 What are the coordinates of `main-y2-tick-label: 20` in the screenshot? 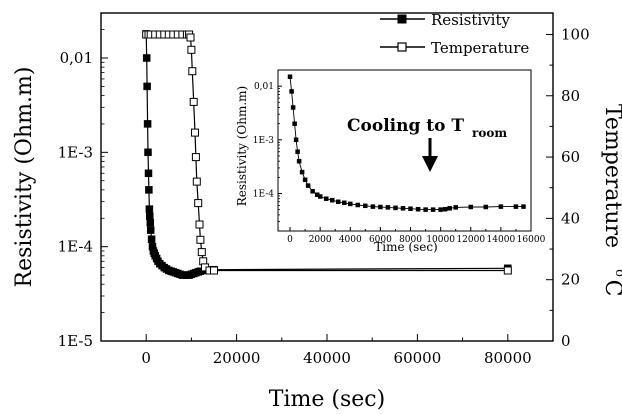 It's located at (570, 280).